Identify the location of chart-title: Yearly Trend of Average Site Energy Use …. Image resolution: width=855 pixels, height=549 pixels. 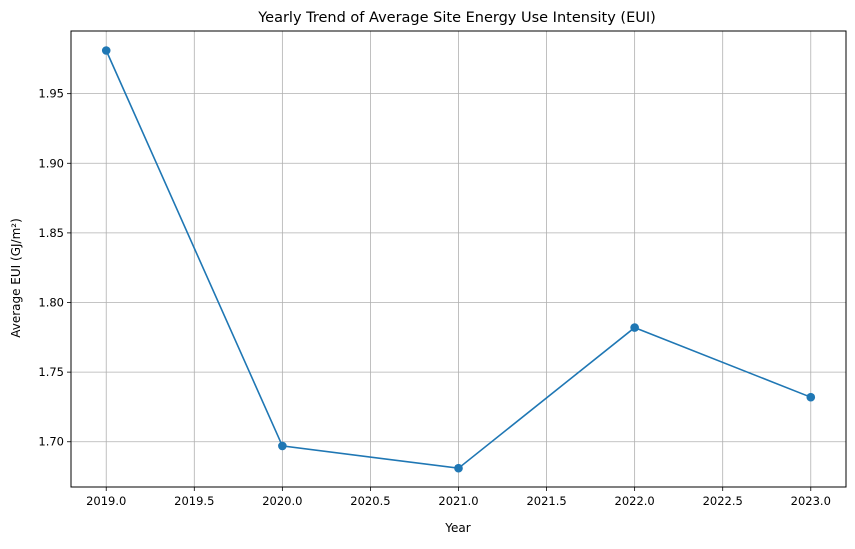
(456, 18).